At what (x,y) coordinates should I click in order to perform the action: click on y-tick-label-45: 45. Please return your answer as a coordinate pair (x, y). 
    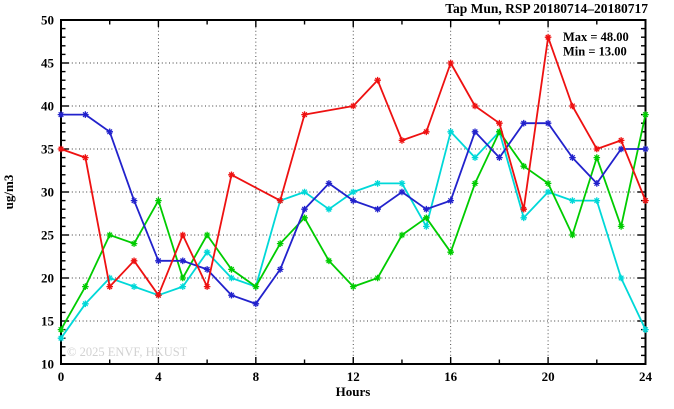
    Looking at the image, I should click on (48, 63).